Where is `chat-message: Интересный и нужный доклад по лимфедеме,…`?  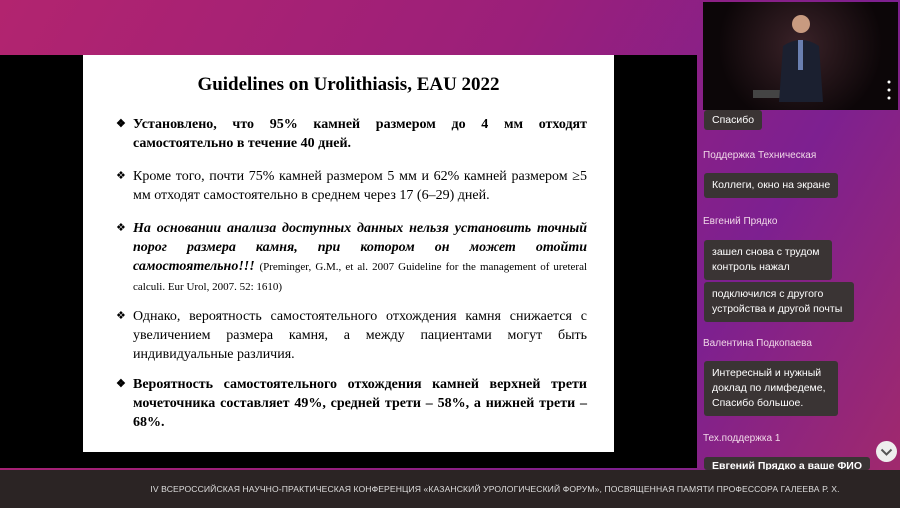 chat-message: Интересный и нужный доклад по лимфедеме,… is located at coordinates (771, 388).